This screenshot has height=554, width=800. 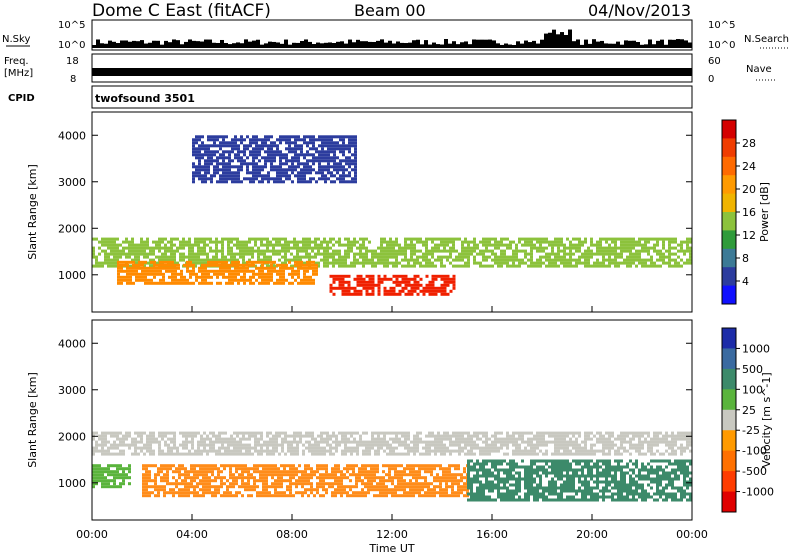 I want to click on freq-tick-top: 18, so click(x=72, y=61).